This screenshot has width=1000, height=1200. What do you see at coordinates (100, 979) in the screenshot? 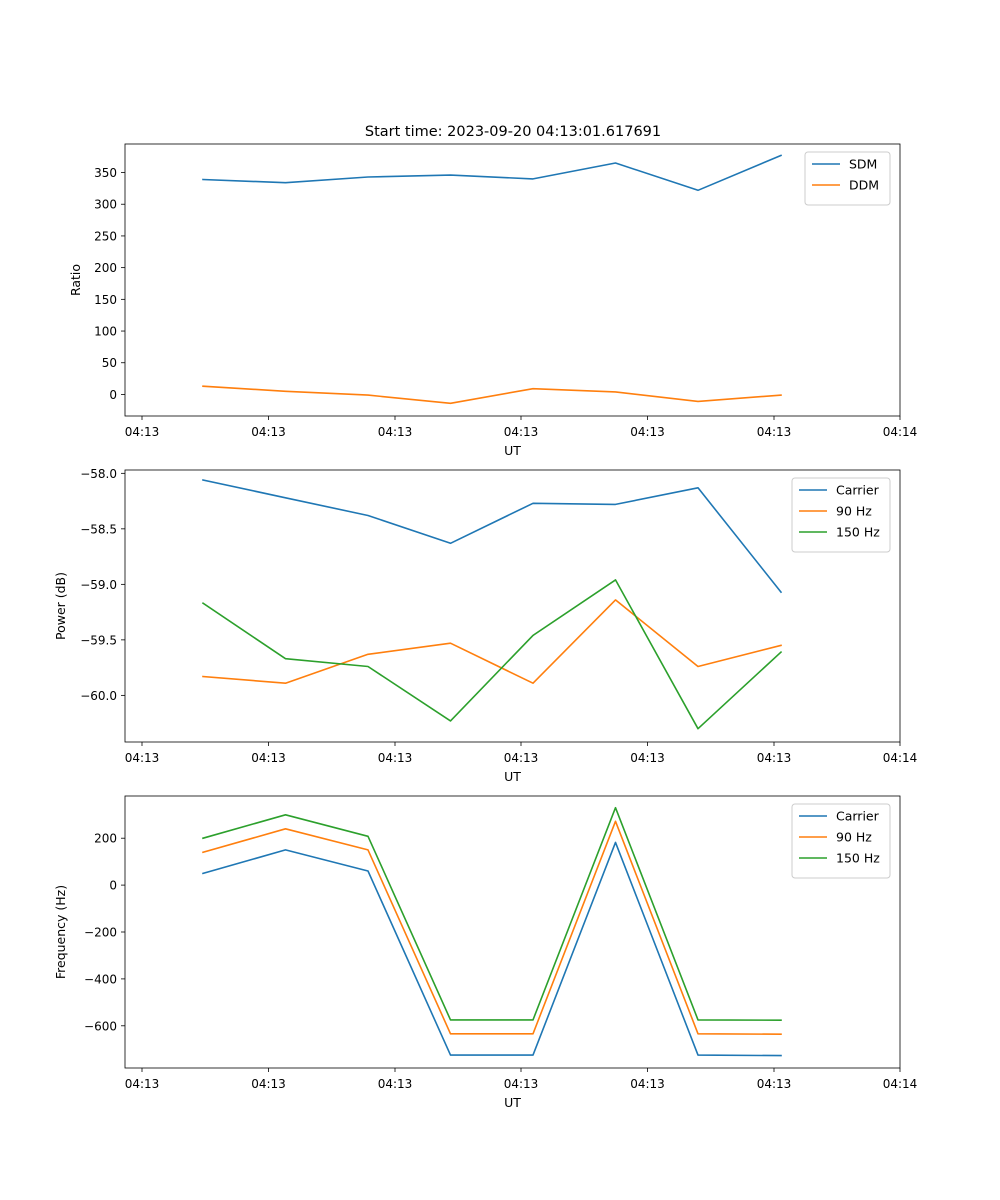
I see `y-tick-label: −400` at bounding box center [100, 979].